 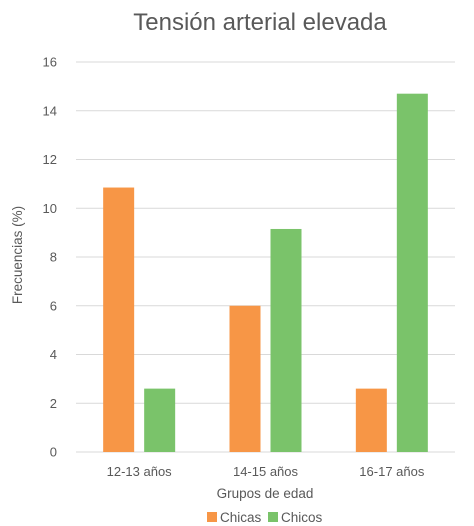 I want to click on y-tick-label: 14, so click(x=50, y=110).